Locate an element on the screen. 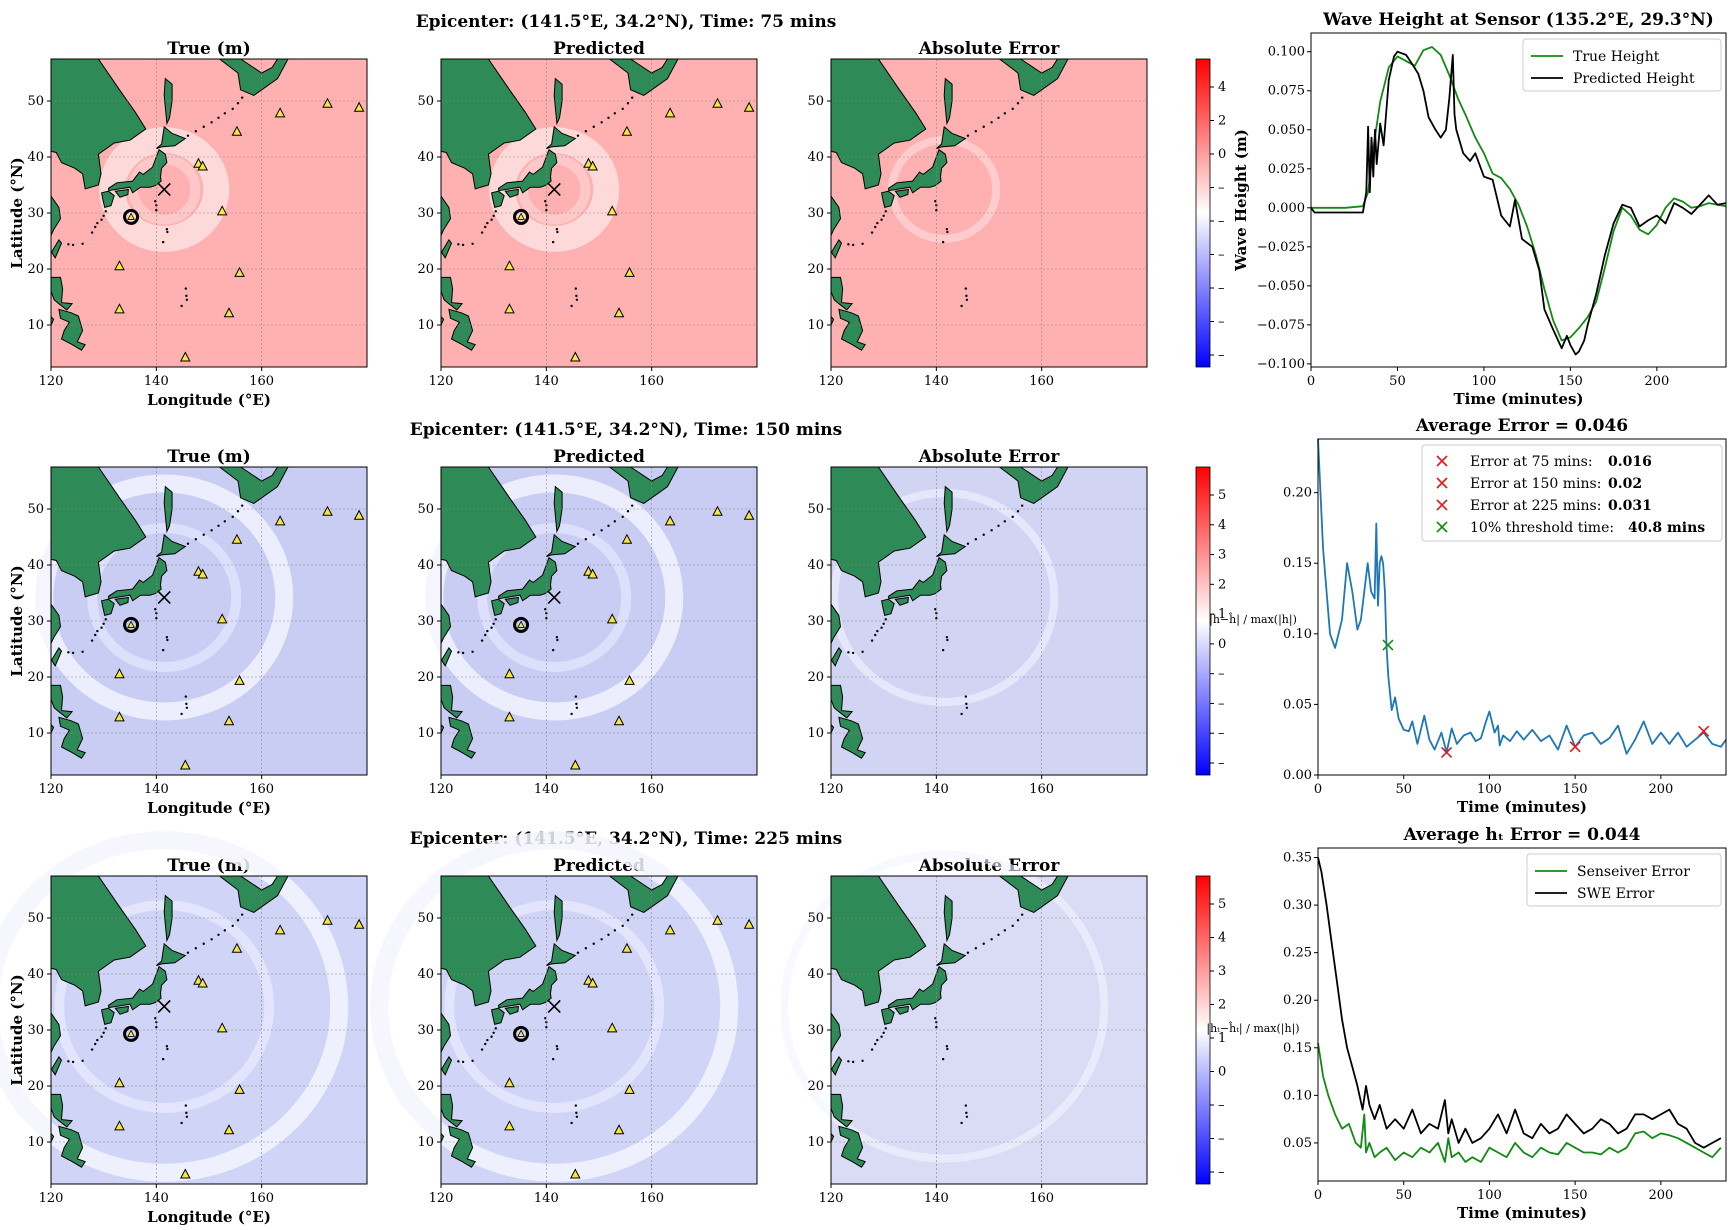 This screenshot has width=1736, height=1230. y-tick-label: 0.10 is located at coordinates (1297, 1095).